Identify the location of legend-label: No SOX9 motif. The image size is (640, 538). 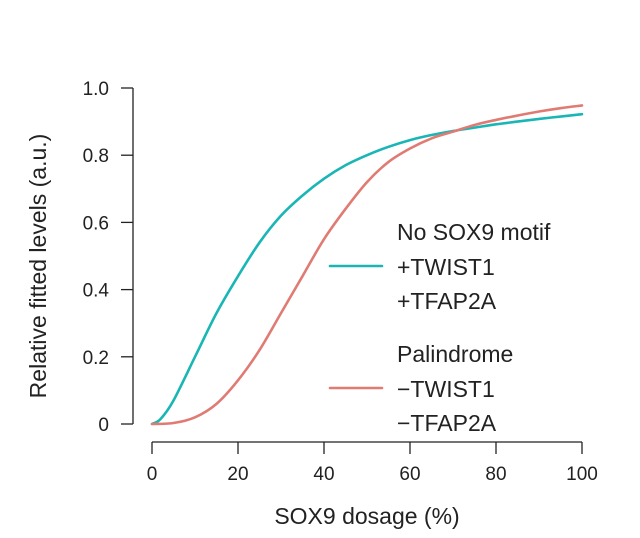
(474, 232).